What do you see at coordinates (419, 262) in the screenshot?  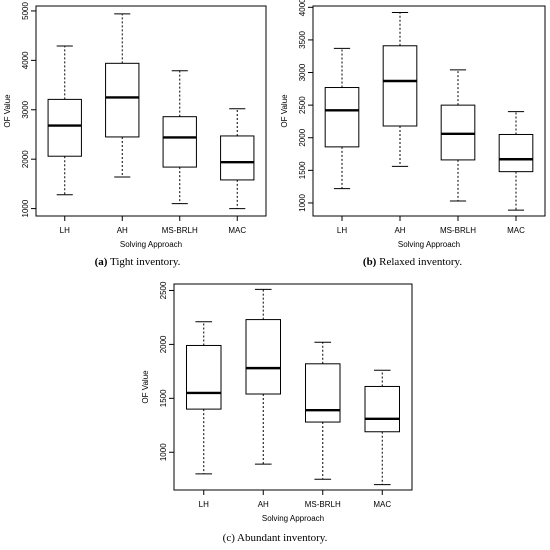 I see `caption-text: Relaxed inventory.` at bounding box center [419, 262].